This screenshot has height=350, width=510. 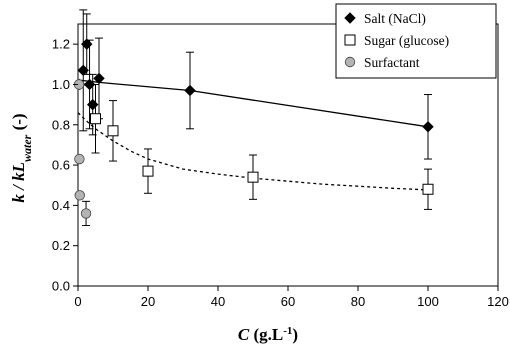 What do you see at coordinates (61, 205) in the screenshot?
I see `y-tick-label: 0.4` at bounding box center [61, 205].